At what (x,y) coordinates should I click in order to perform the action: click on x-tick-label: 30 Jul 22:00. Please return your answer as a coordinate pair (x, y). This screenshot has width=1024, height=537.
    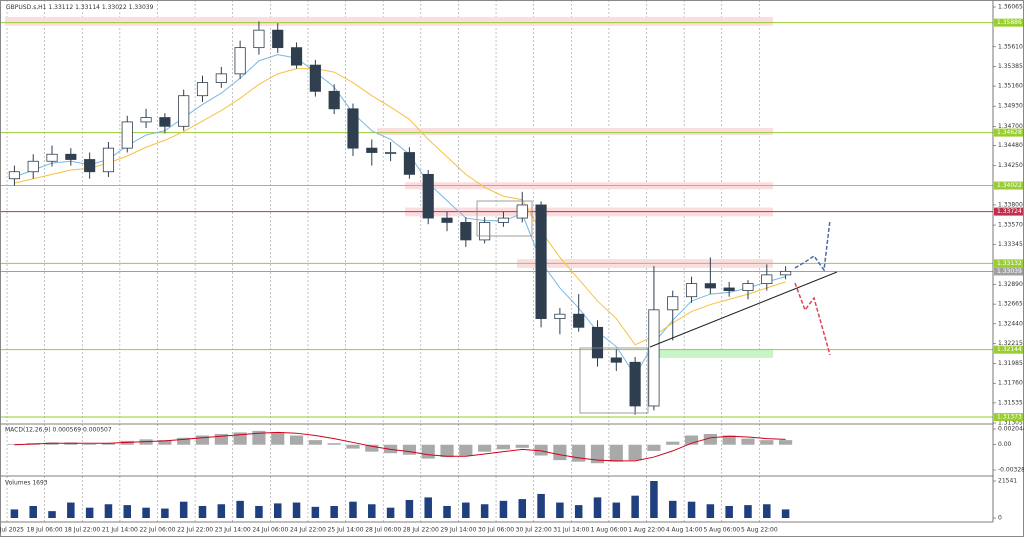
    Looking at the image, I should click on (534, 530).